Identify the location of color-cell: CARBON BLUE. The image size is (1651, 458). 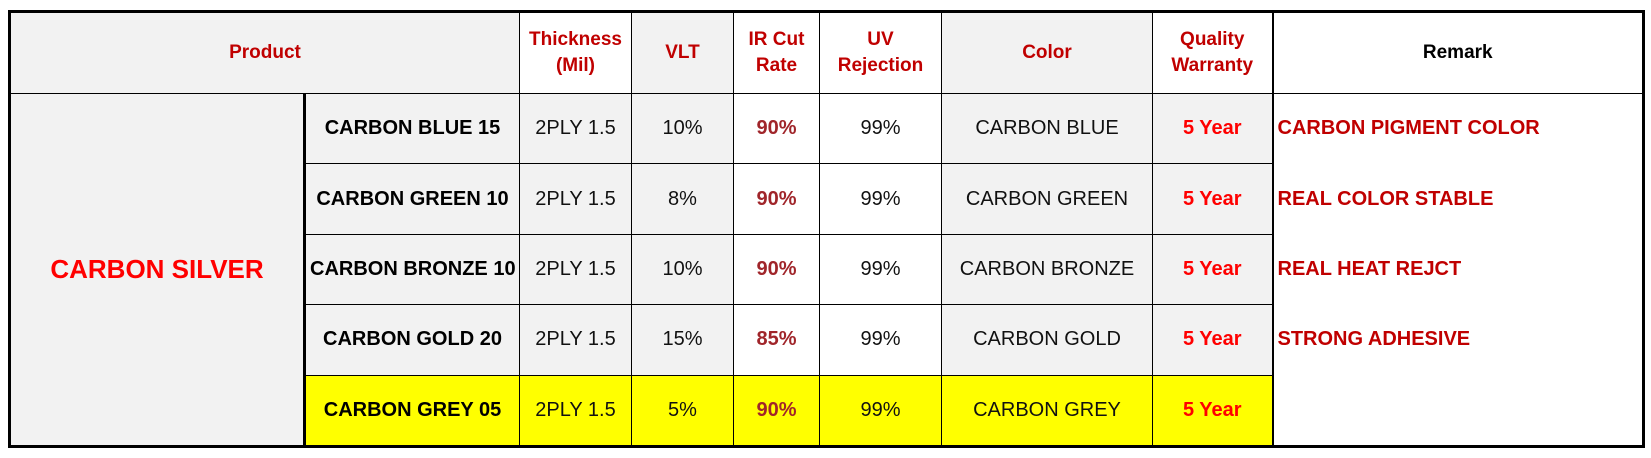
(1047, 128).